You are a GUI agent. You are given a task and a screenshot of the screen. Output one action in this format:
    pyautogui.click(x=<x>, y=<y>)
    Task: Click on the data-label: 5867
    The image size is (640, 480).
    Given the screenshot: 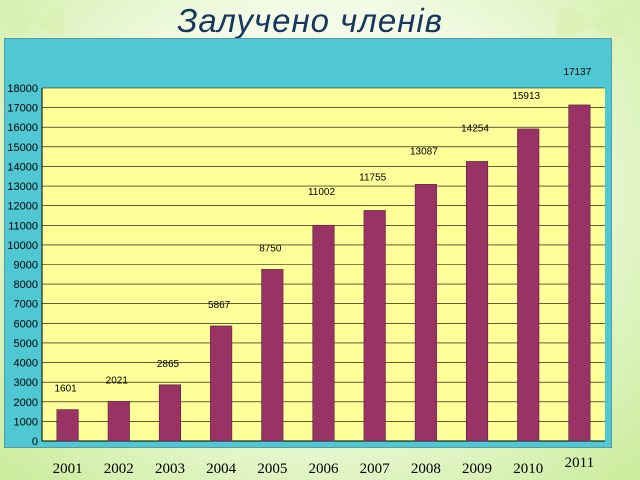 What is the action you would take?
    pyautogui.click(x=219, y=305)
    